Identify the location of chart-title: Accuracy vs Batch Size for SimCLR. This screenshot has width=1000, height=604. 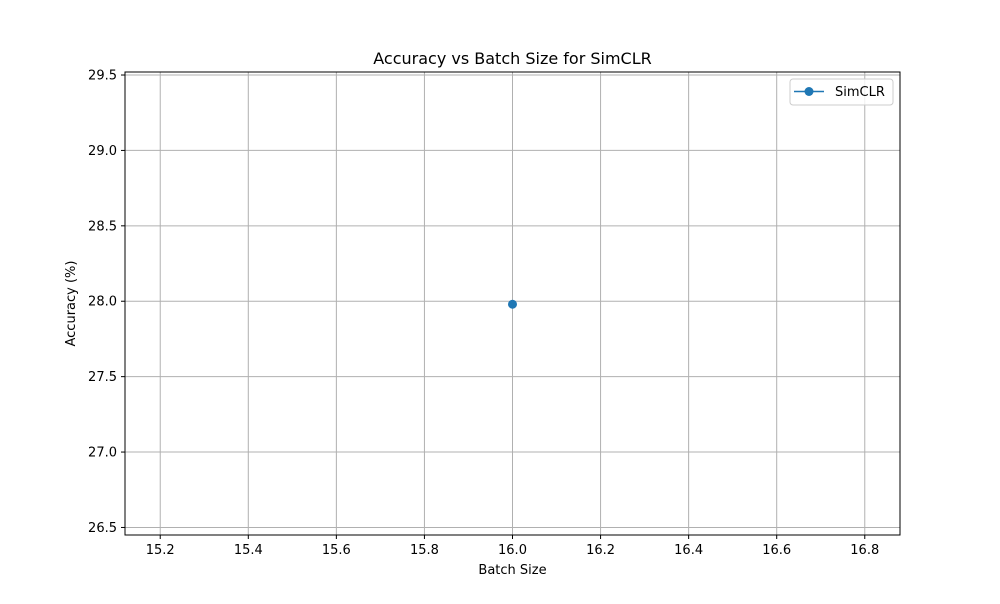
(512, 58).